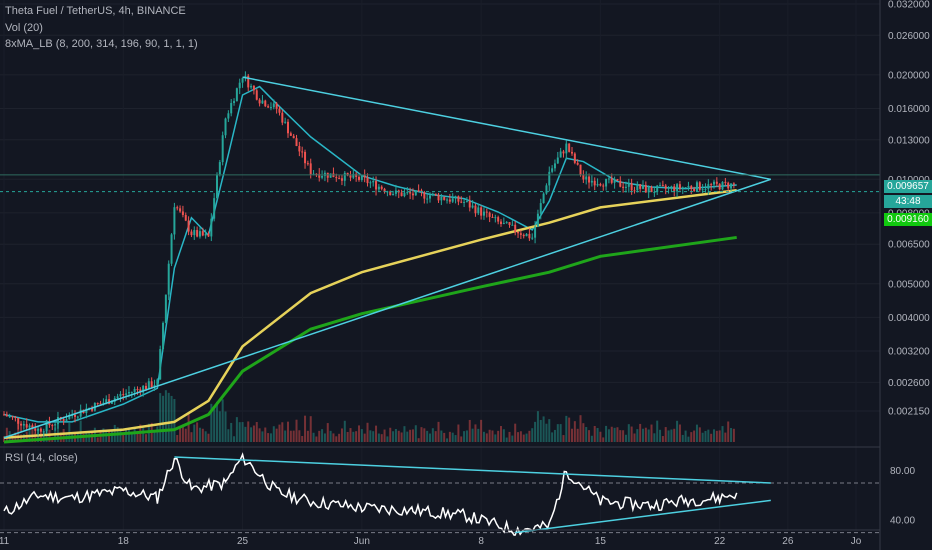  I want to click on rsi-line, so click(370, 494).